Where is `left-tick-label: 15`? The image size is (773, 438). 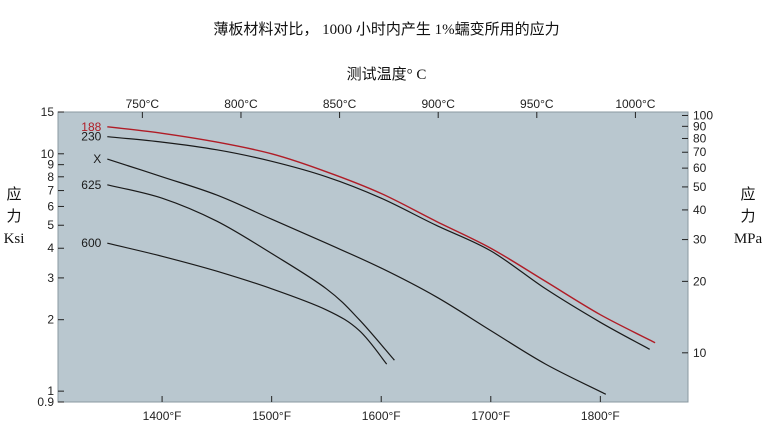 left-tick-label: 15 is located at coordinates (48, 112).